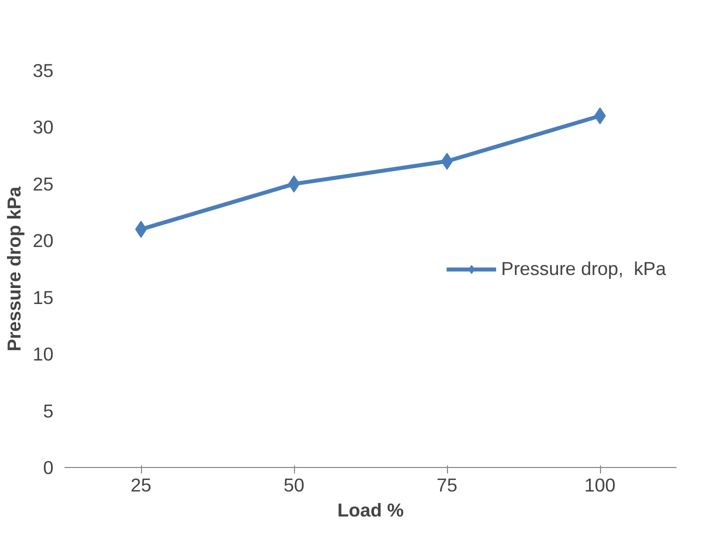 This screenshot has width=726, height=533. Describe the element at coordinates (43, 70) in the screenshot. I see `y-tick-label: 35` at that location.